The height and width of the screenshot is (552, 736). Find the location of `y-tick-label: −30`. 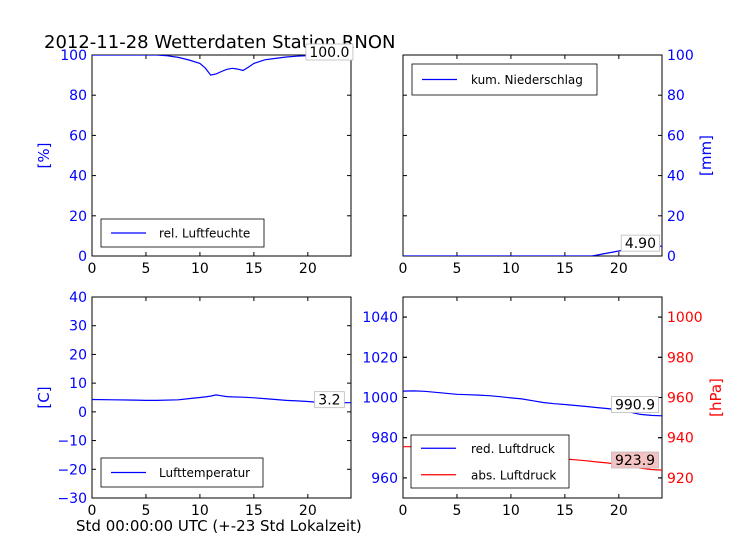

y-tick-label: −30 is located at coordinates (72, 499).